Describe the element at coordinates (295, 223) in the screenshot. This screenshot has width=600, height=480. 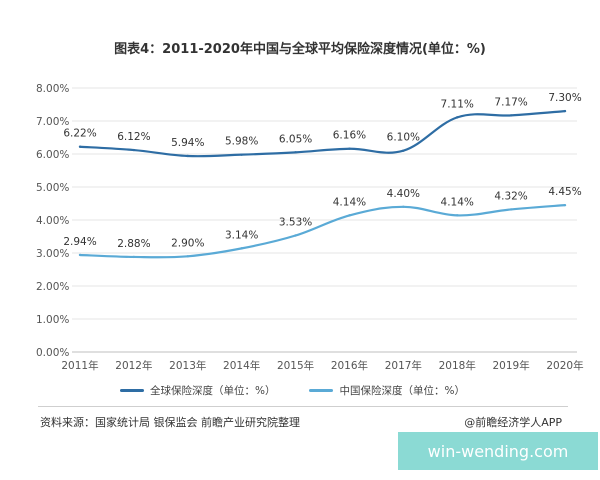
I see `data-label: 3.53%` at that location.